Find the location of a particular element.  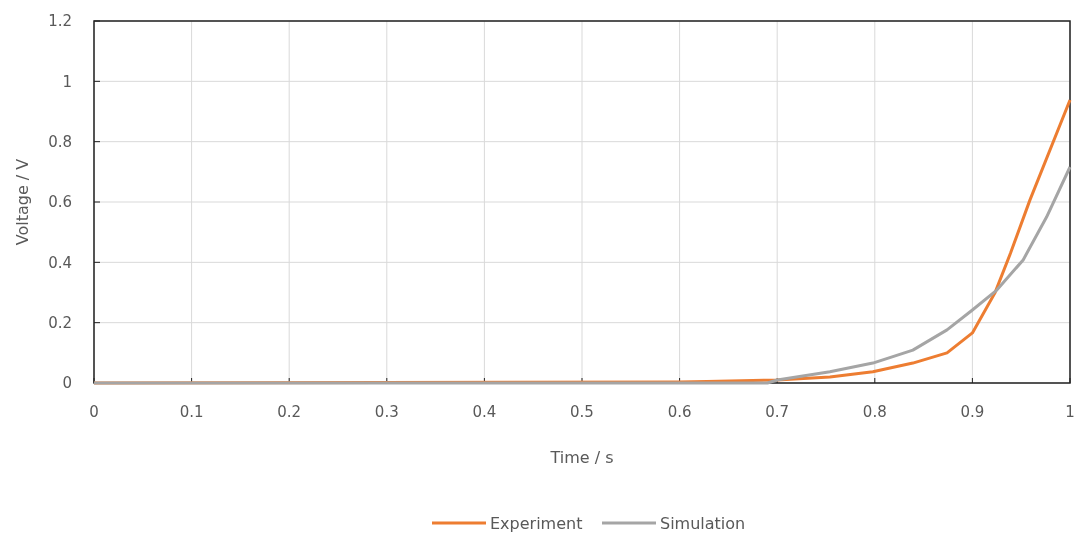

y-tick-label: 0.8 is located at coordinates (60, 141).